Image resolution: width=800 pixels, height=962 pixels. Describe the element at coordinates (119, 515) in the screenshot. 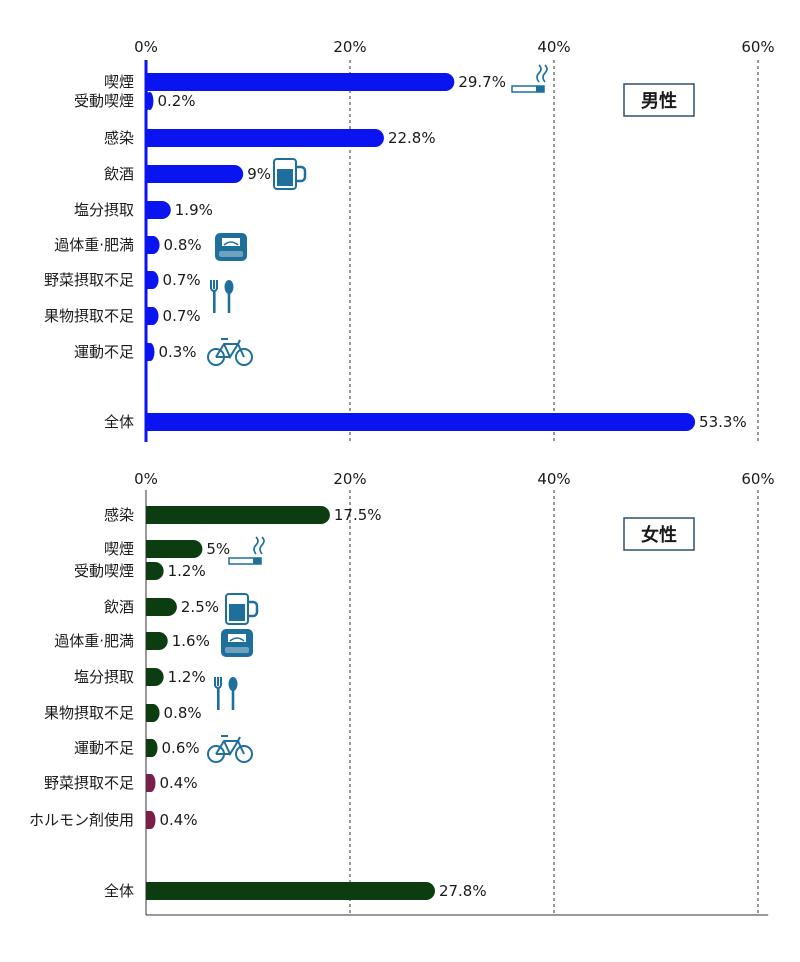

I see `category-label: 感染` at that location.